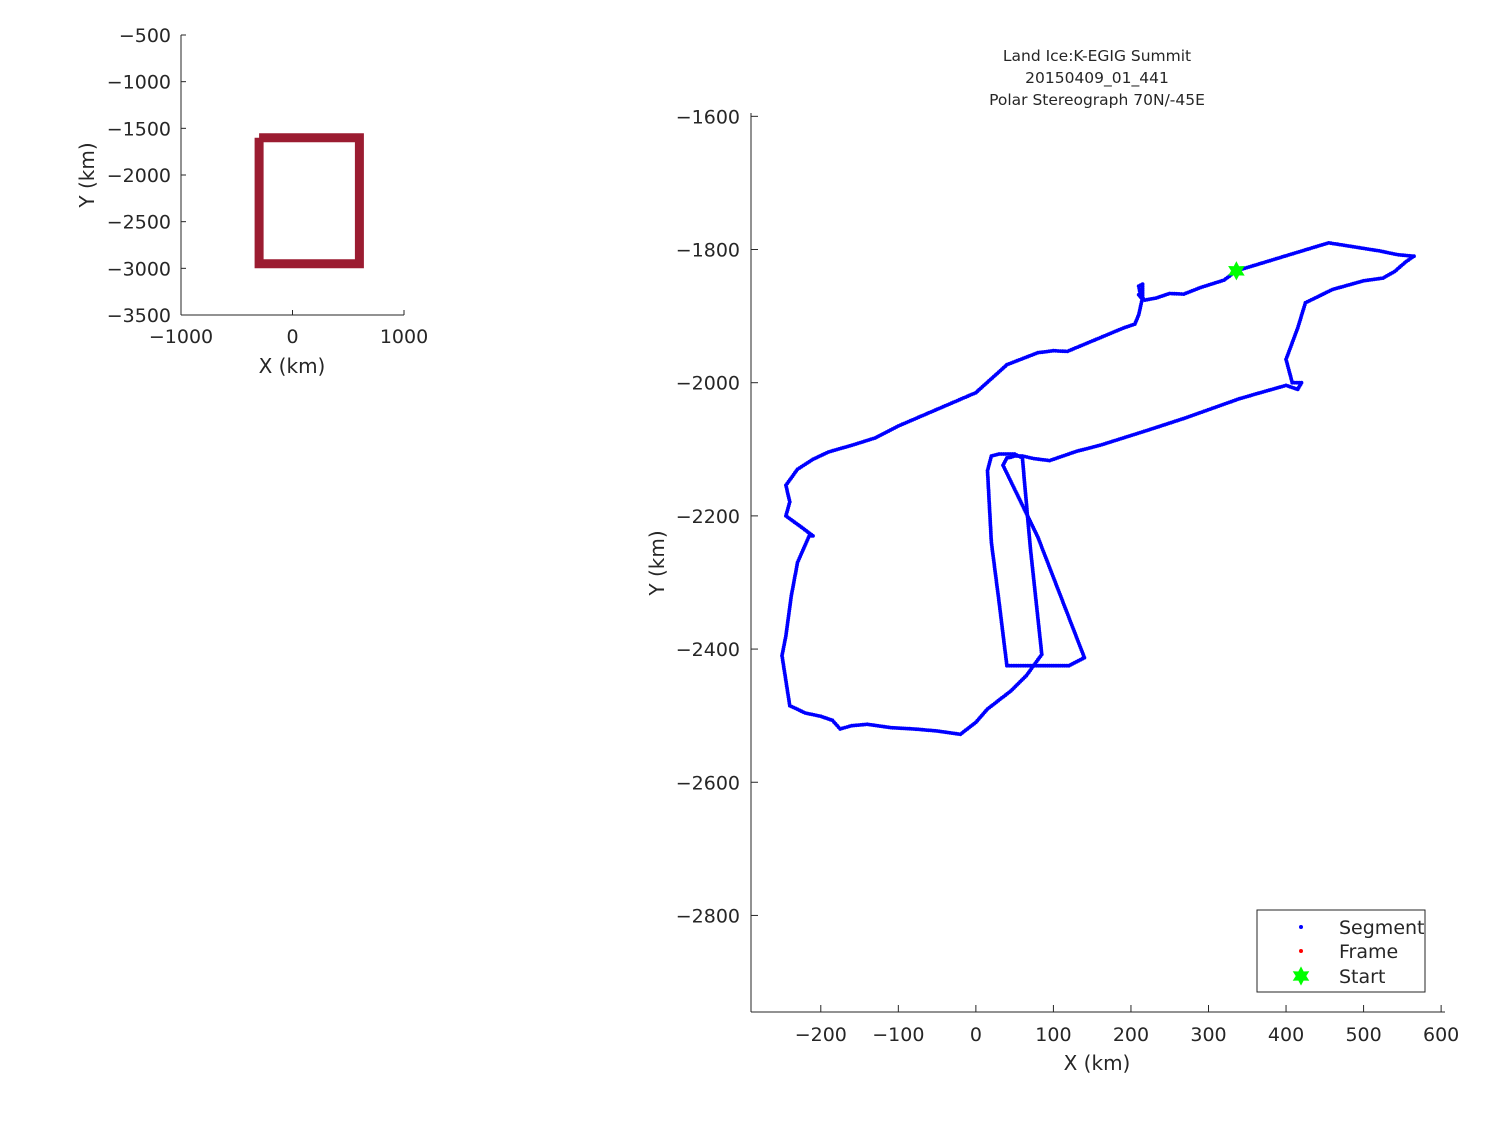  What do you see at coordinates (657, 563) in the screenshot?
I see `main-y-axis-label: Y (km)` at bounding box center [657, 563].